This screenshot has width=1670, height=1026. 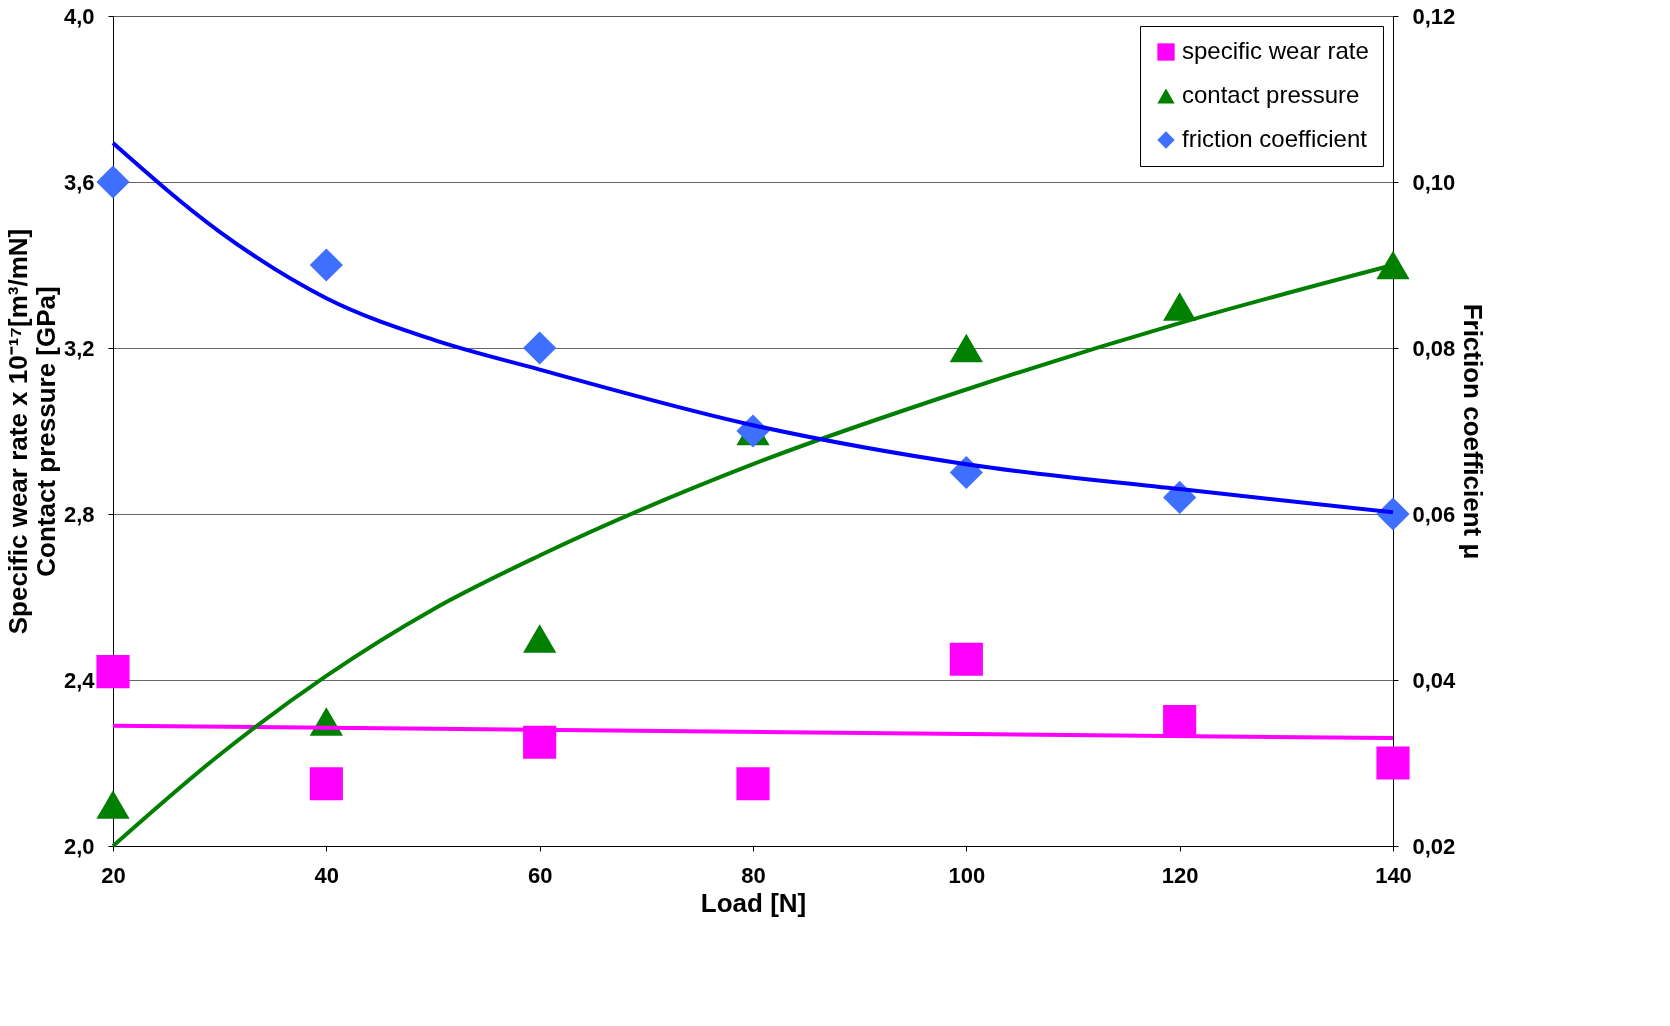 I want to click on x-tick-label: 60, so click(x=540, y=875).